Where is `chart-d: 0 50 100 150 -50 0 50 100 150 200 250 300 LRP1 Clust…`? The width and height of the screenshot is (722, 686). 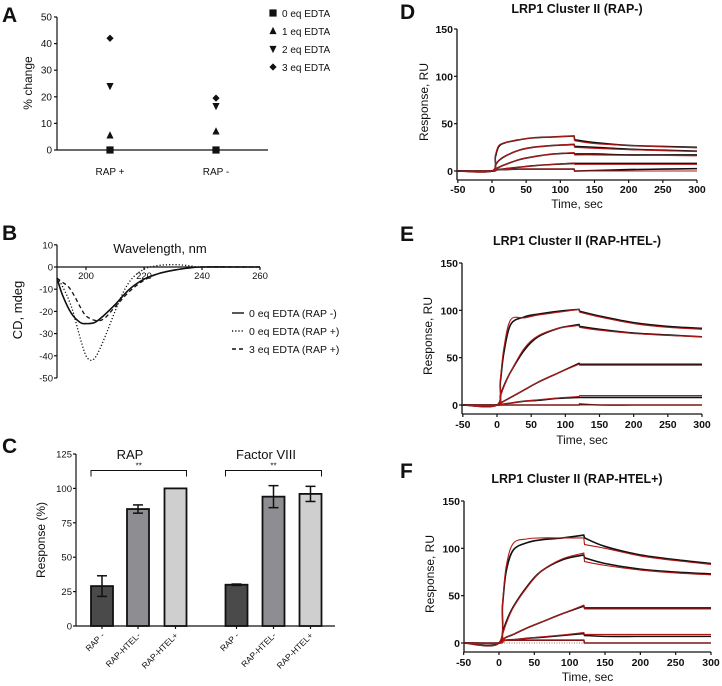
chart-d: 0 50 100 150 -50 0 50 100 150 200 250 300 LRP1 Clust… is located at coordinates (561, 106).